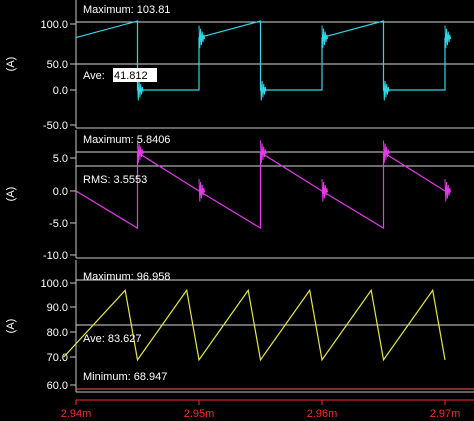 The image size is (474, 421). I want to click on maximum-label: Maximum: 103.81, so click(126, 10).